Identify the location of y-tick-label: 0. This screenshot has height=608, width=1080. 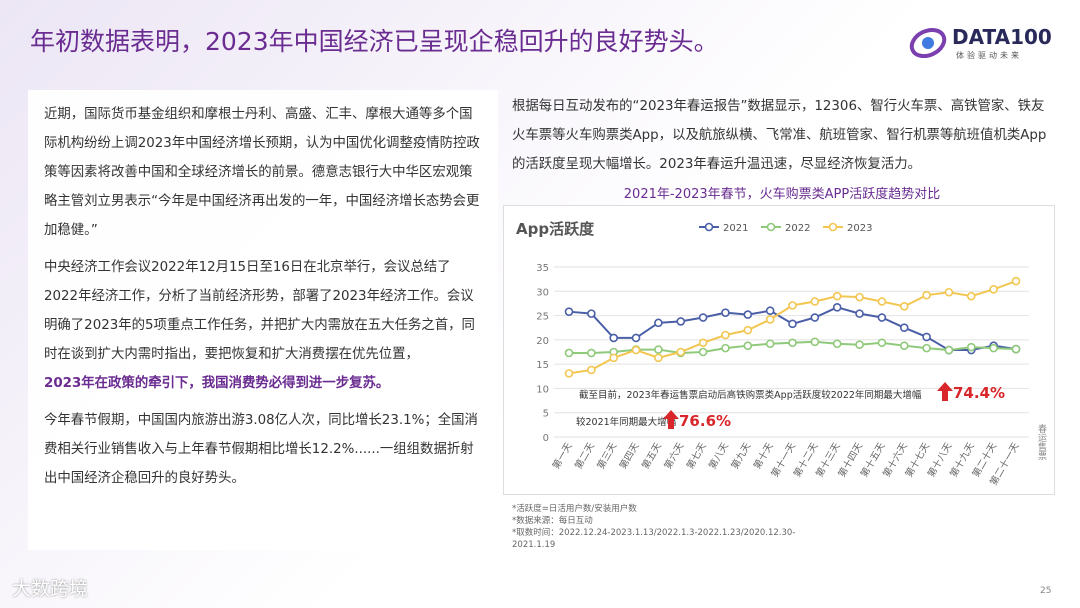
(546, 438).